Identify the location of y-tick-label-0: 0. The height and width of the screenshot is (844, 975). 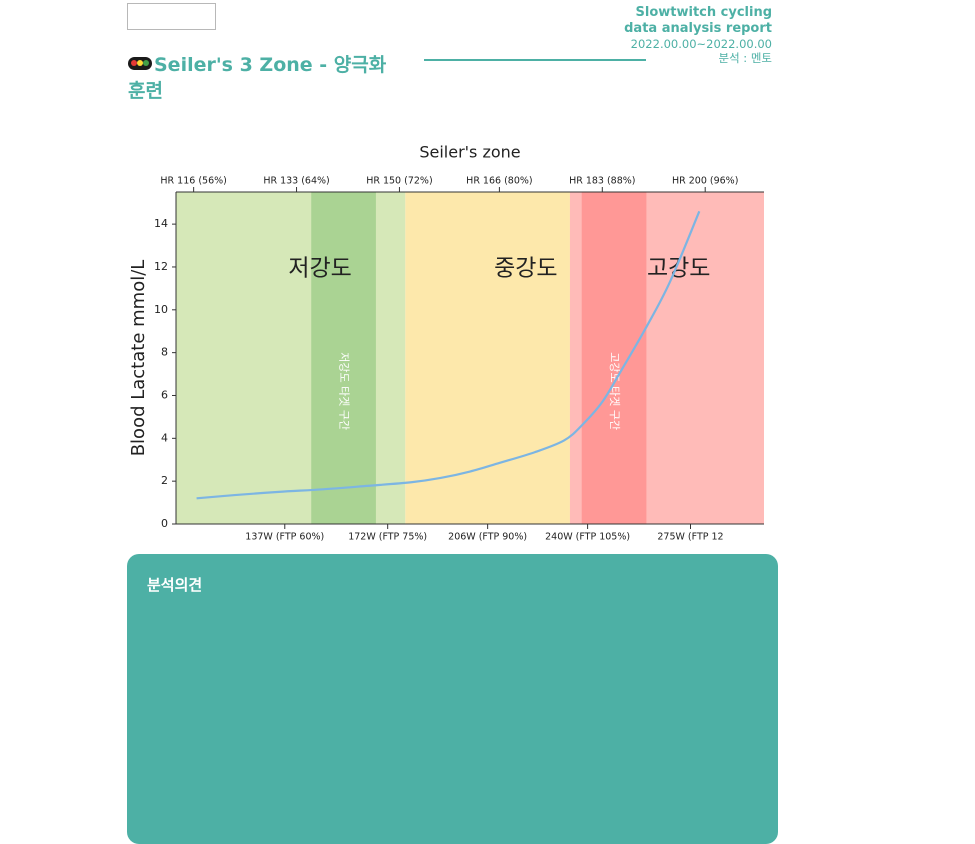
(164, 523).